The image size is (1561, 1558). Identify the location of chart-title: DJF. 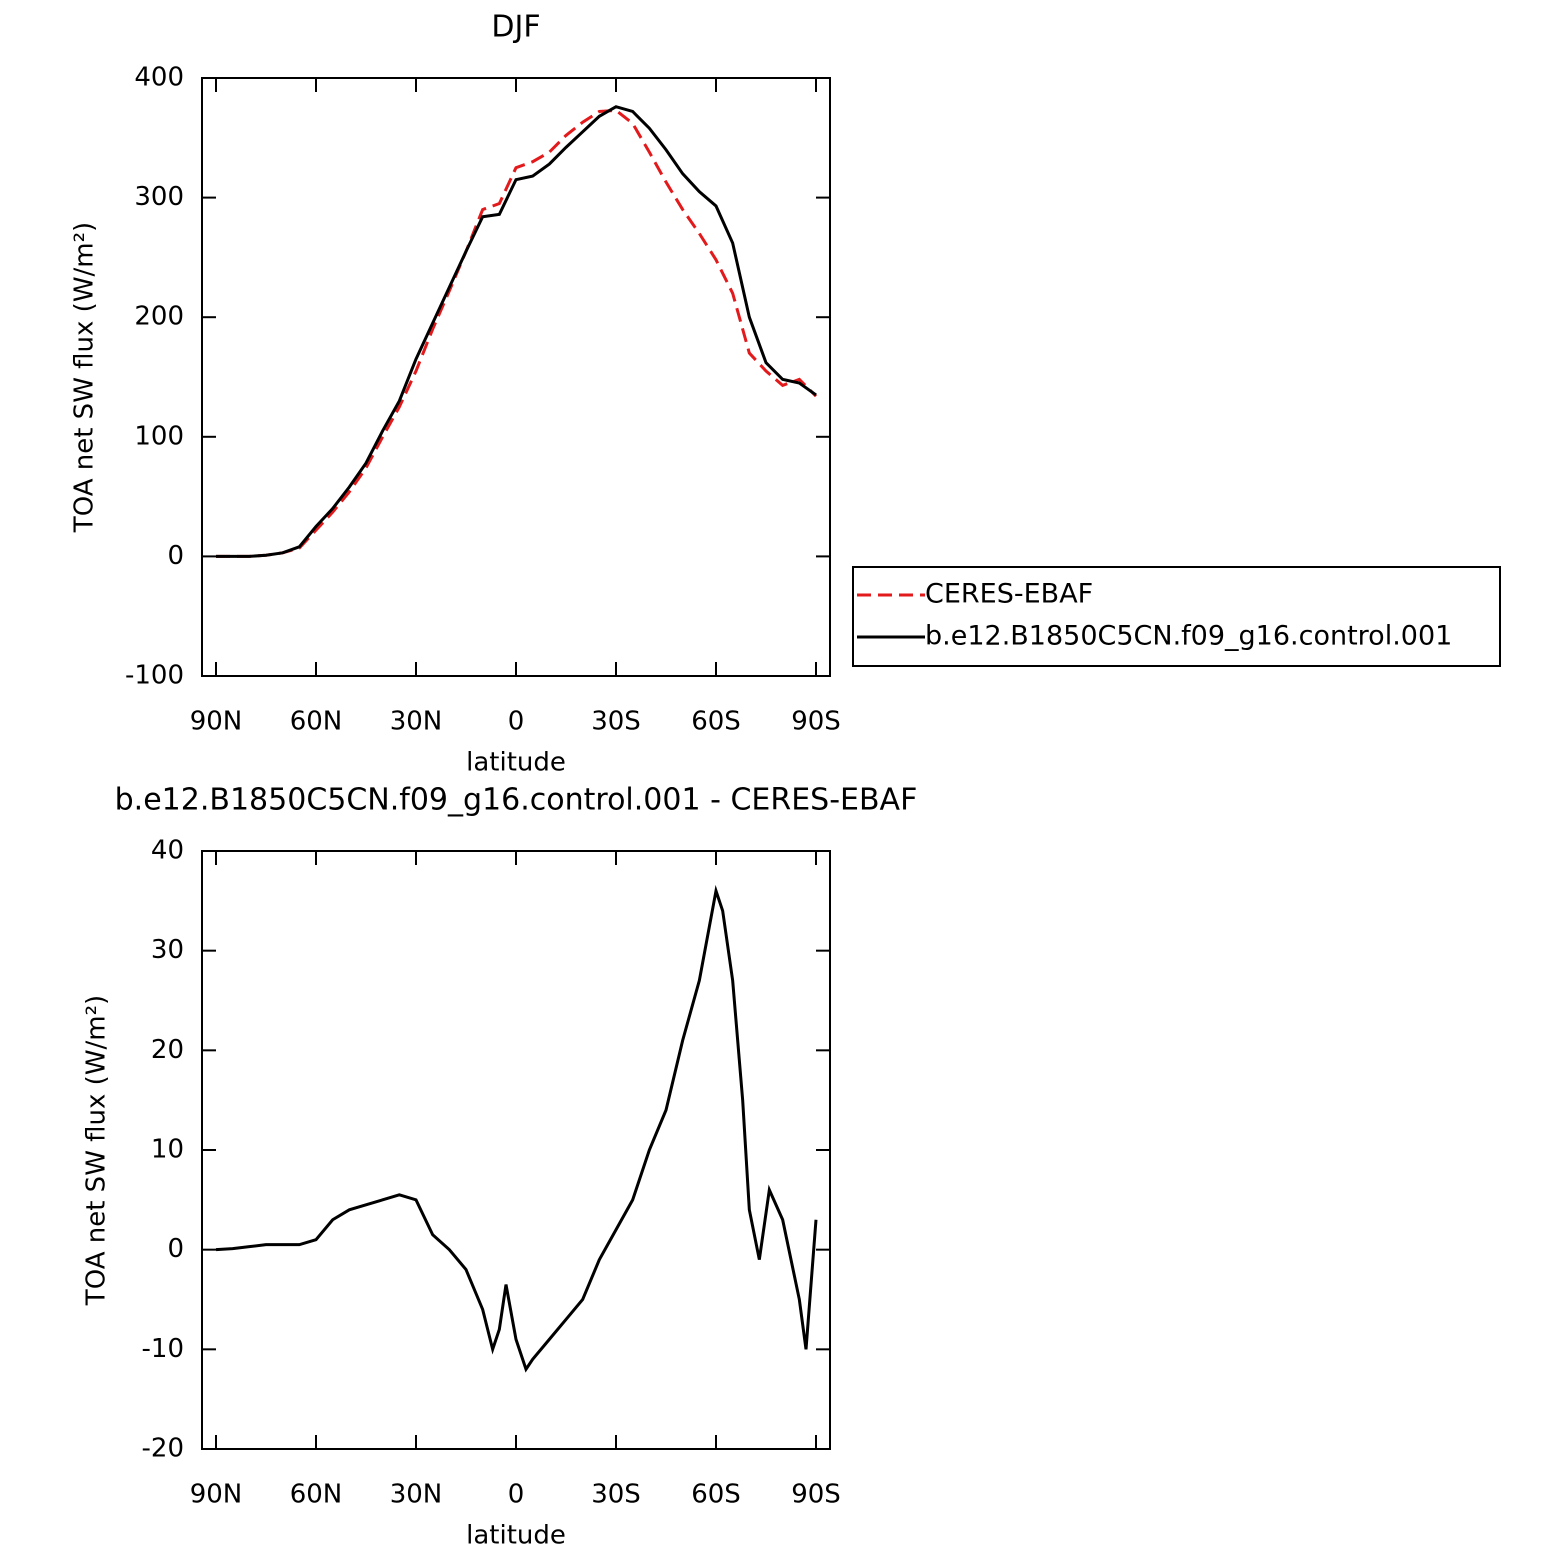
(515, 27).